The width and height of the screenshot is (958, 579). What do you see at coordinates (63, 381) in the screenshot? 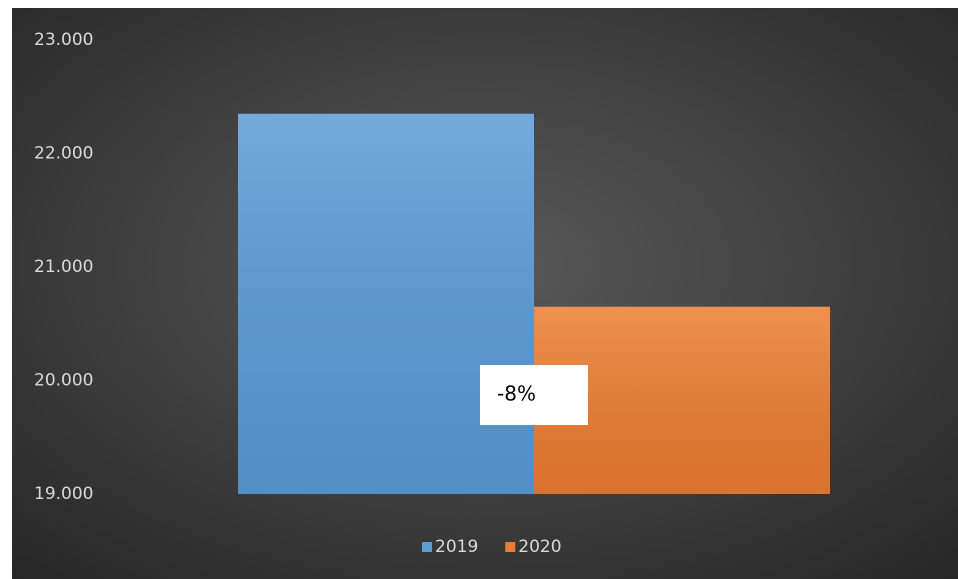
I see `y-tick-label: 20.000` at bounding box center [63, 381].